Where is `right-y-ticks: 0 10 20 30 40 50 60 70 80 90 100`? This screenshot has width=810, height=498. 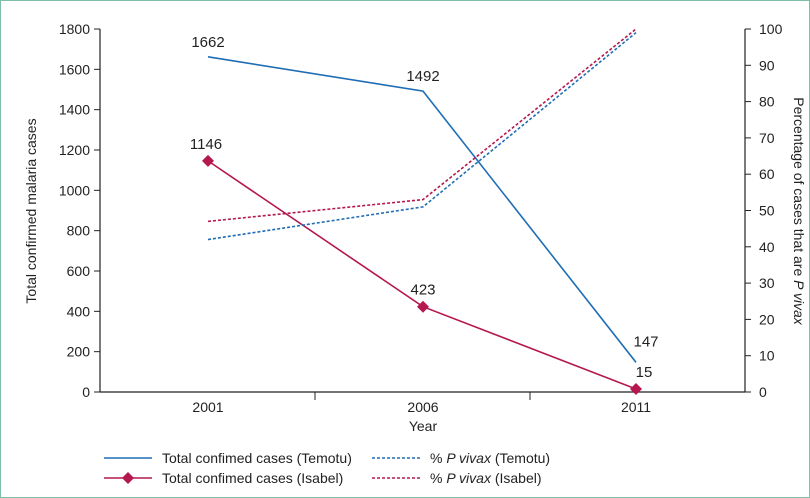 right-y-ticks: 0 10 20 30 40 50 60 70 80 90 100 is located at coordinates (764, 210).